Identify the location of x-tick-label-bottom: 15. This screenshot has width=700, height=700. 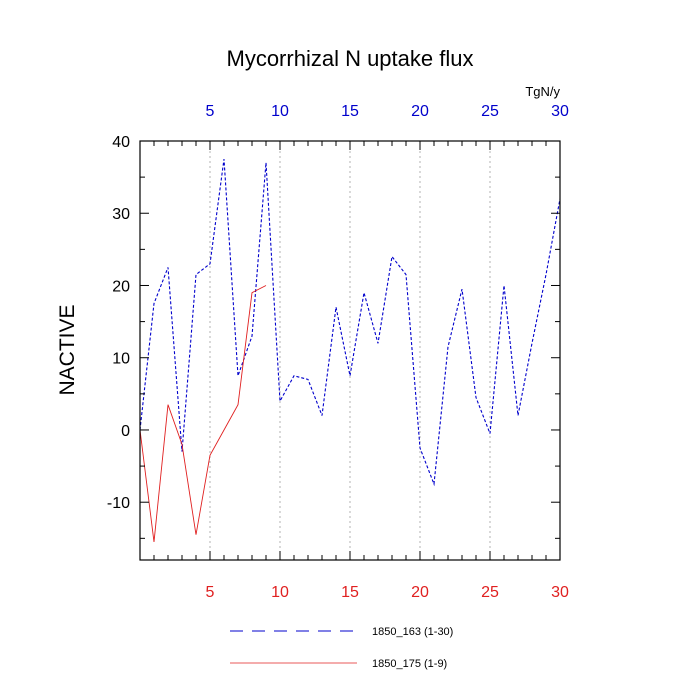
(350, 592).